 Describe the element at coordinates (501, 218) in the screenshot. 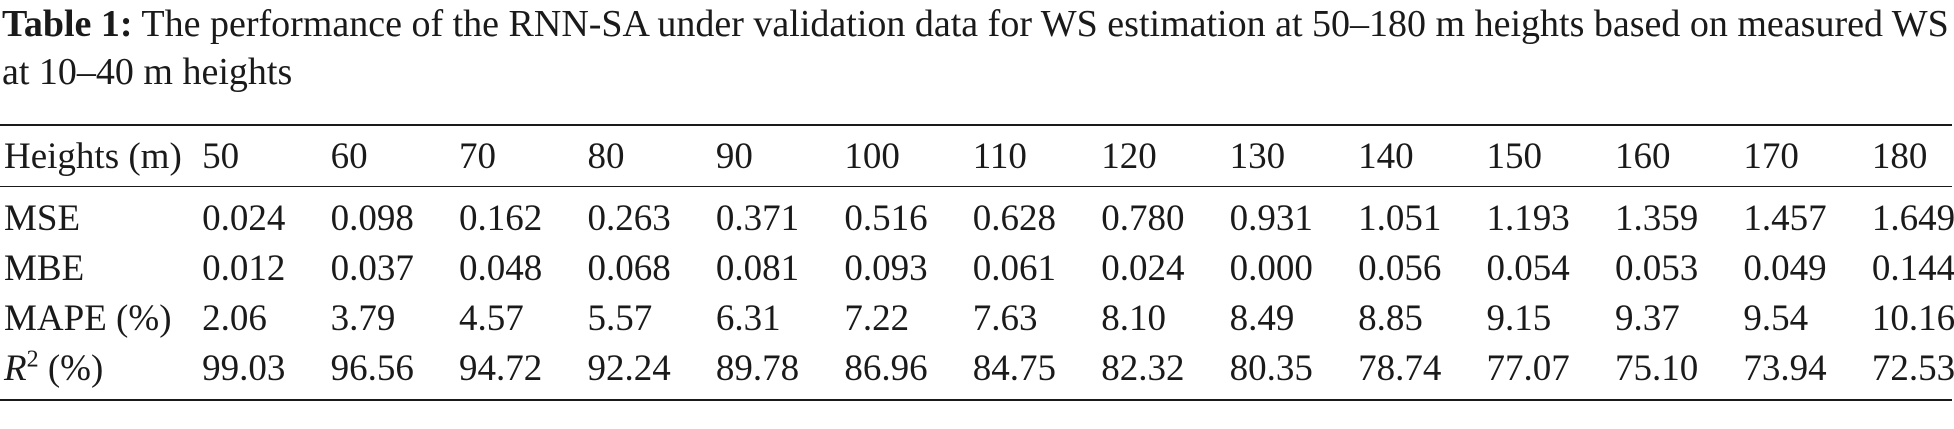

I see `table-cell: 0.162` at that location.